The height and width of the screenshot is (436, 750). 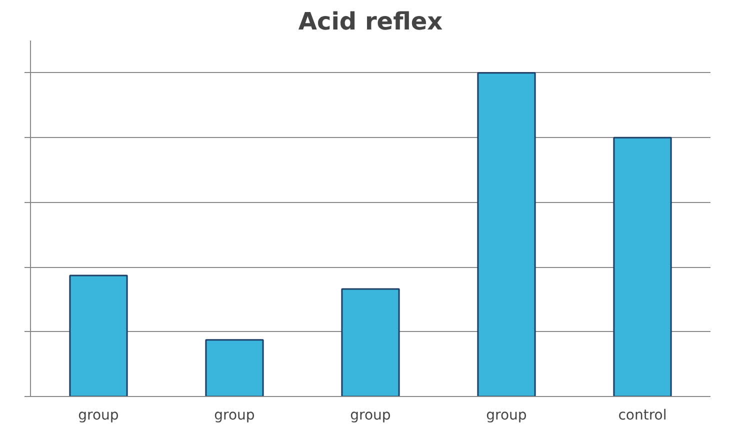 I want to click on chart-title: Acid reflex, so click(x=371, y=22).